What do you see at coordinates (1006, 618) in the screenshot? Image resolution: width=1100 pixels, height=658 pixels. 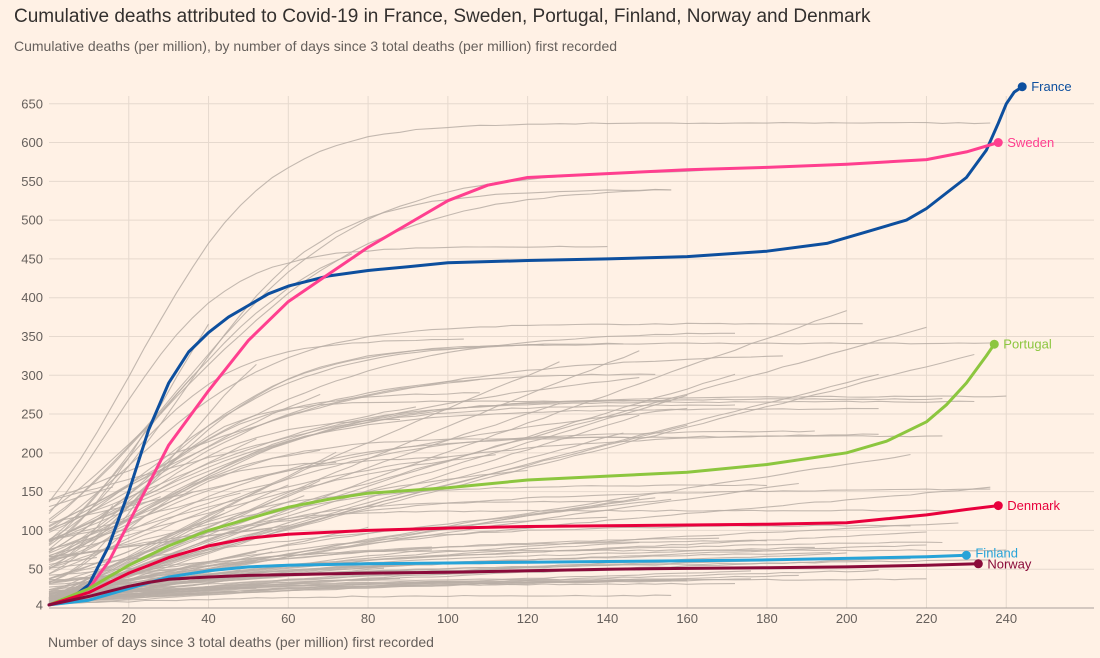 I see `x-tick-label: 240` at bounding box center [1006, 618].